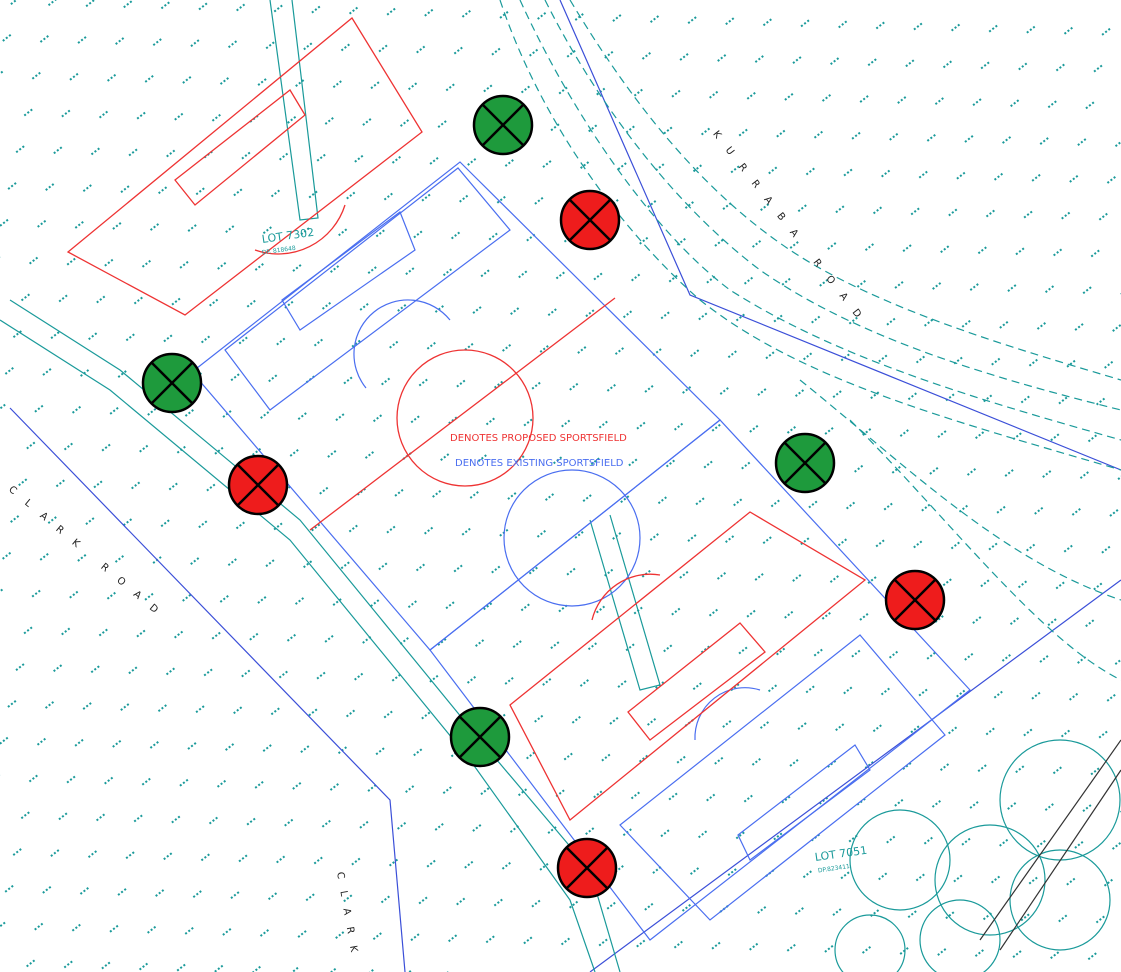 Image resolution: width=1121 pixels, height=972 pixels. What do you see at coordinates (538, 438) in the screenshot?
I see `legend-proposed: DENOTES PROPOSED SPORTSFIELD` at bounding box center [538, 438].